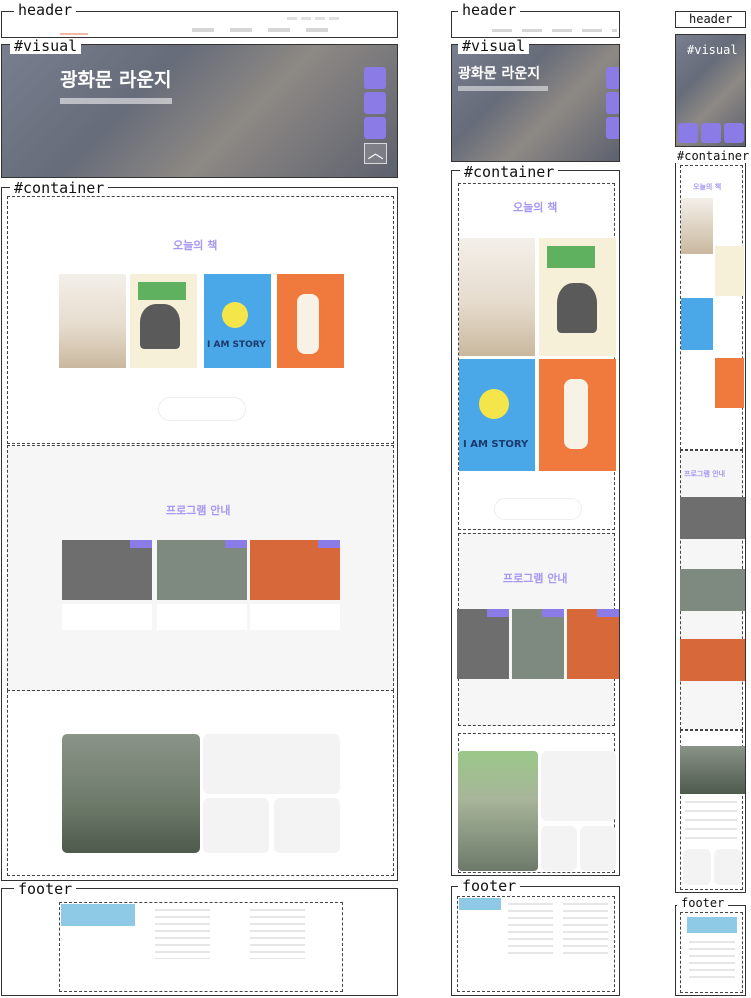 The height and width of the screenshot is (998, 751). I want to click on desktop-logo, so click(74, 25).